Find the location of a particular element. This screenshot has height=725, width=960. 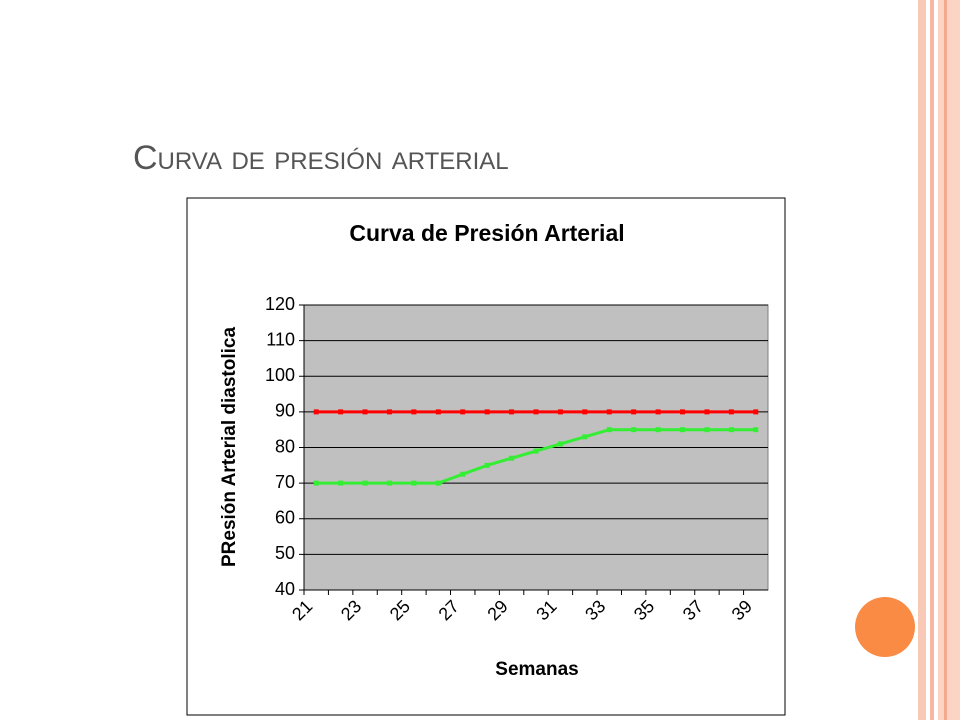

y-tick-label: 40 is located at coordinates (285, 589).